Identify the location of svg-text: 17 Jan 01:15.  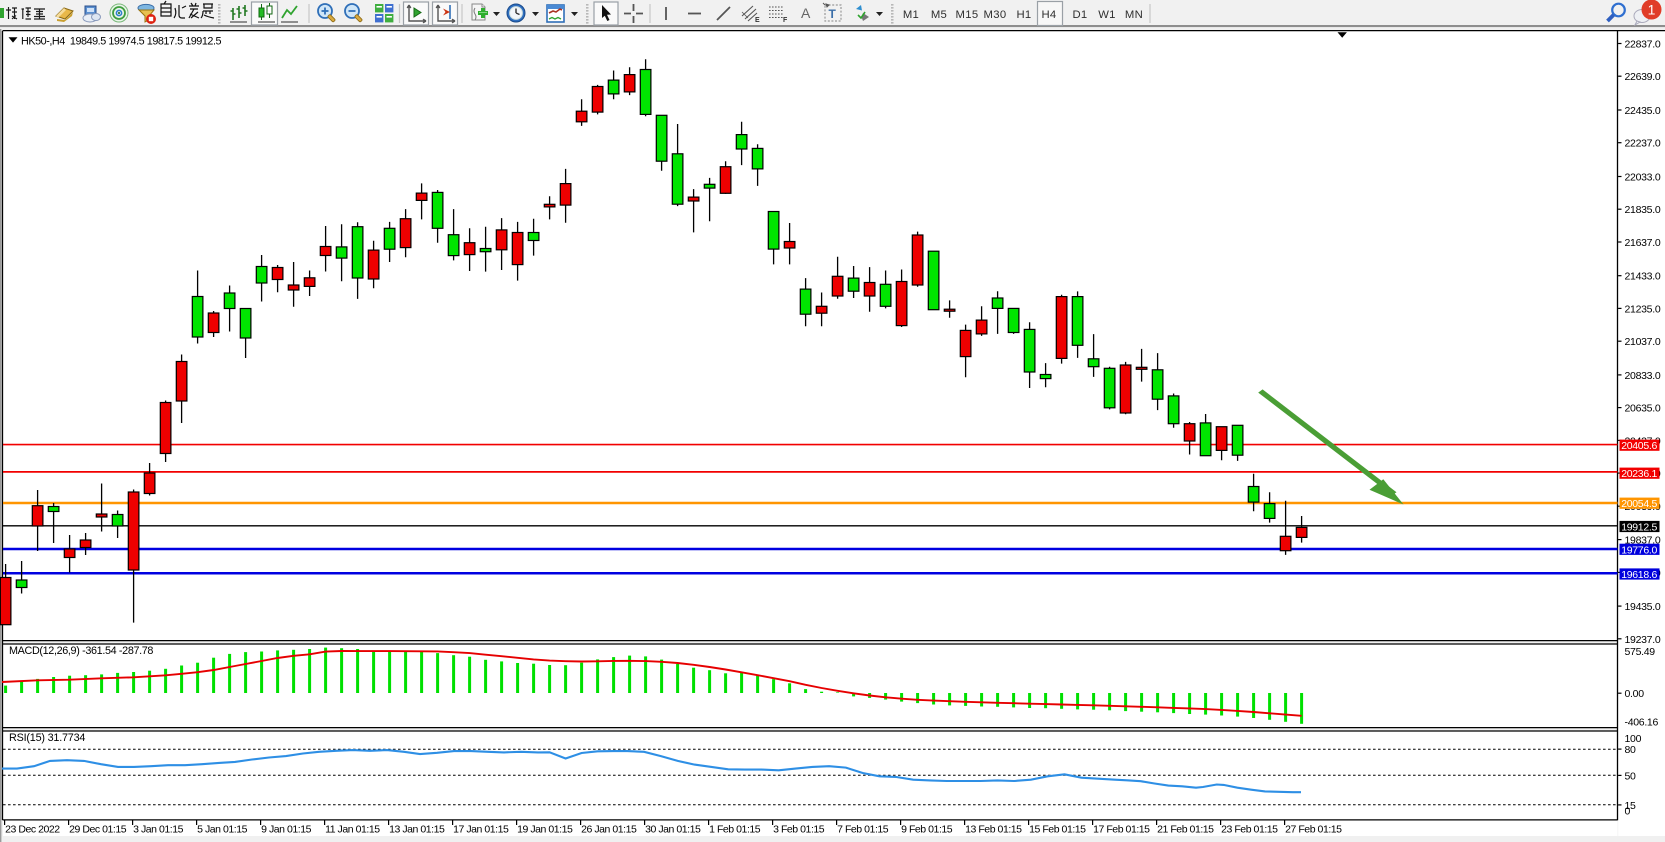
(481, 830).